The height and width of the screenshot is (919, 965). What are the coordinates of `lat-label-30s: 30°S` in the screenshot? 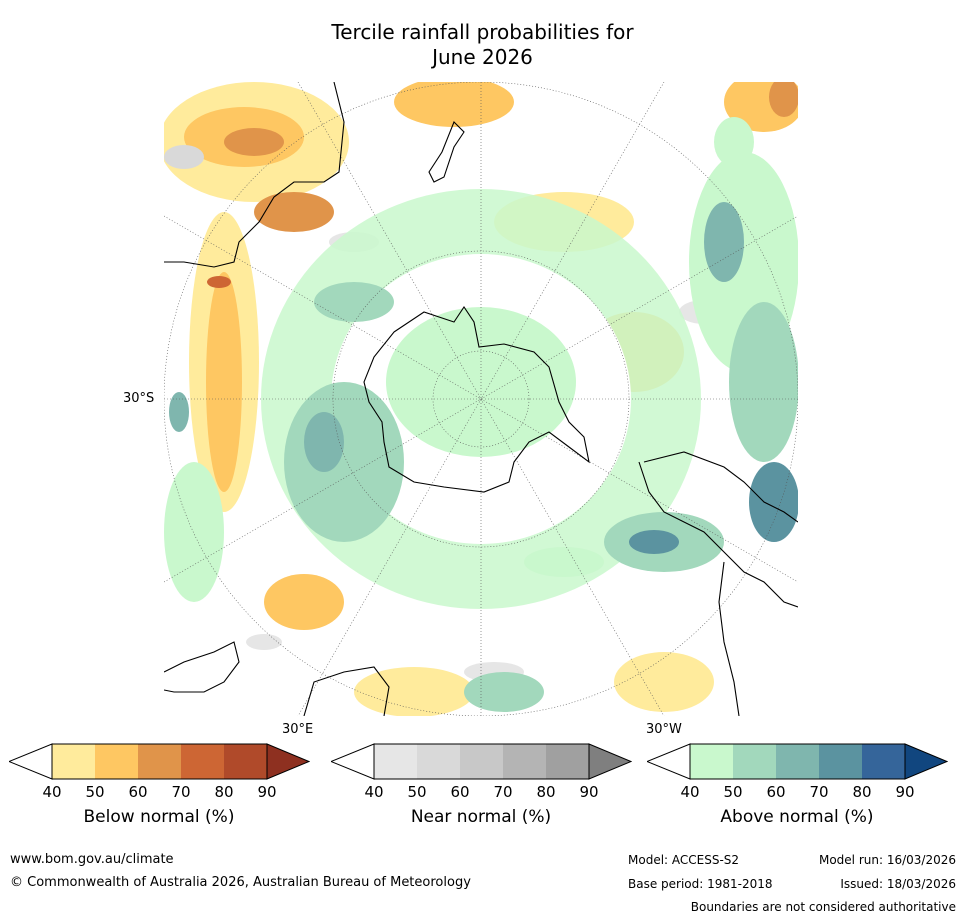 It's located at (139, 398).